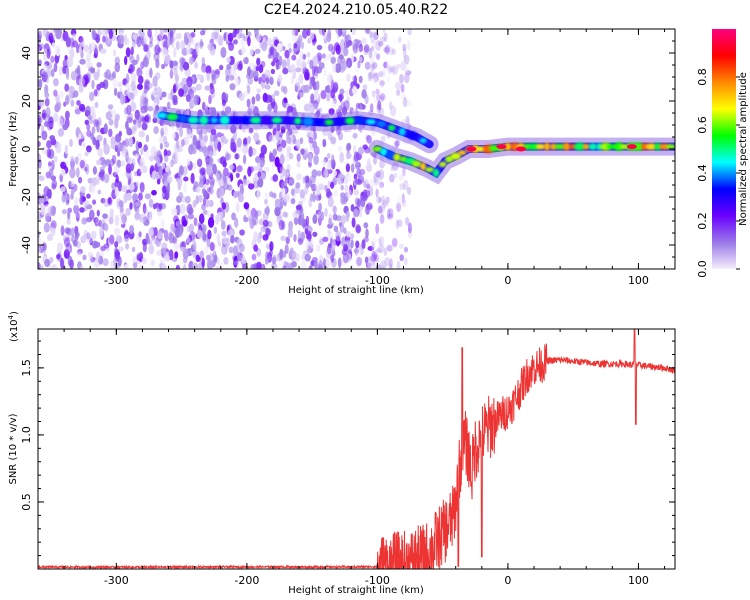 This screenshot has height=600, width=750. Describe the element at coordinates (638, 580) in the screenshot. I see `x-tick-label: 100` at that location.